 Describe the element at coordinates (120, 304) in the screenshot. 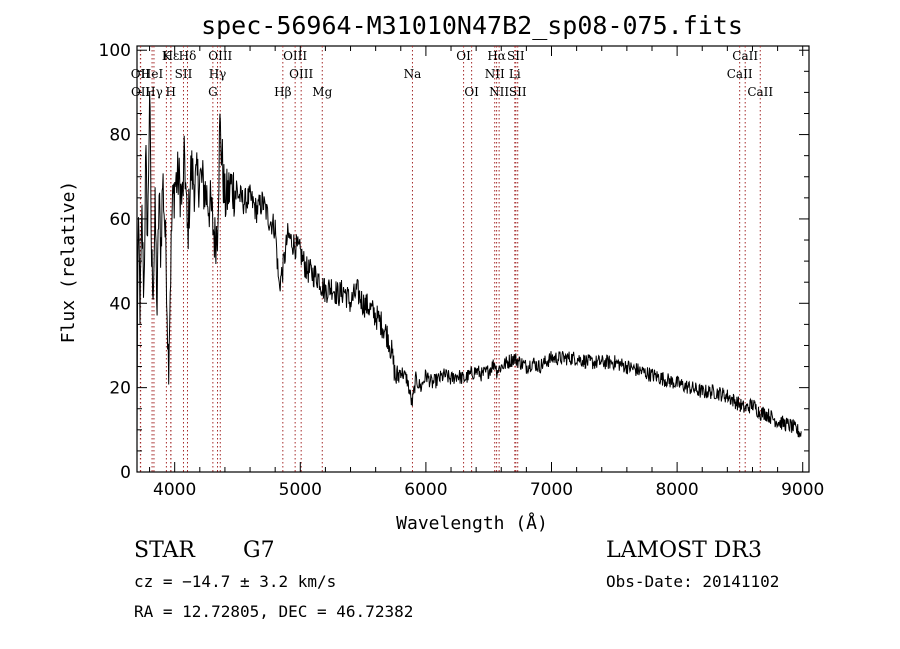

I see `y-tick-label: 40` at that location.